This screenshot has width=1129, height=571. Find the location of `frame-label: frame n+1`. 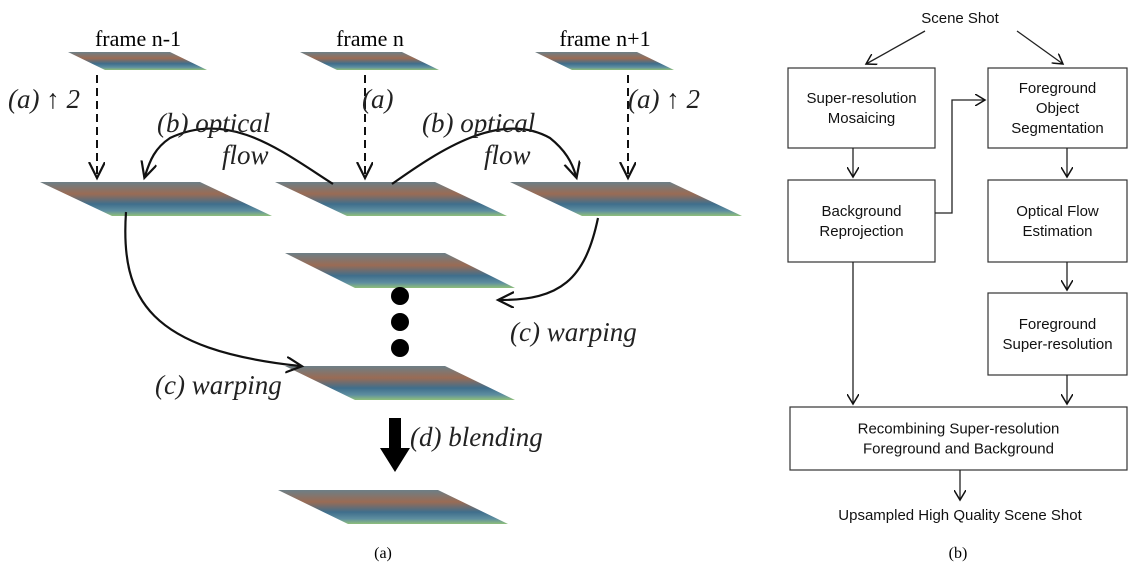

frame-label: frame n+1 is located at coordinates (604, 38).